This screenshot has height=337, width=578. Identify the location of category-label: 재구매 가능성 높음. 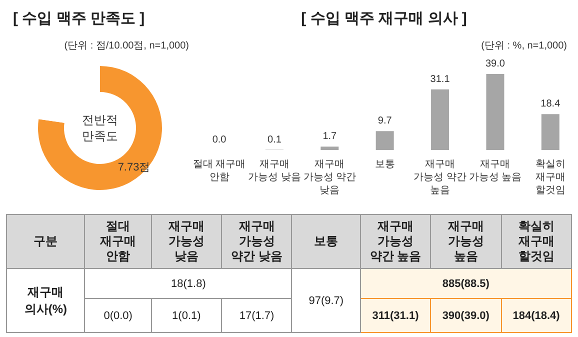
(466, 241).